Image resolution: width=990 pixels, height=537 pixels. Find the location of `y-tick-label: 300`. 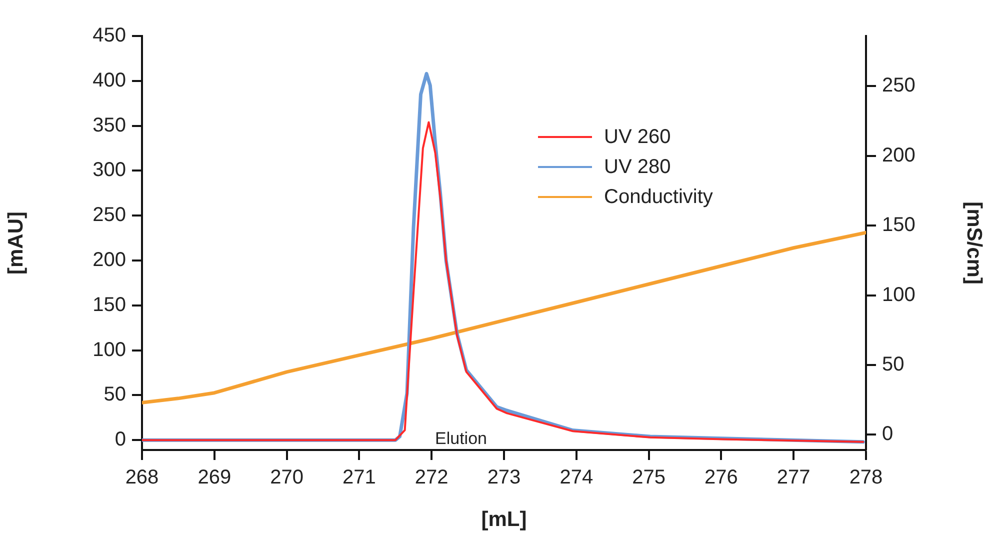

y-tick-label: 300 is located at coordinates (109, 170).